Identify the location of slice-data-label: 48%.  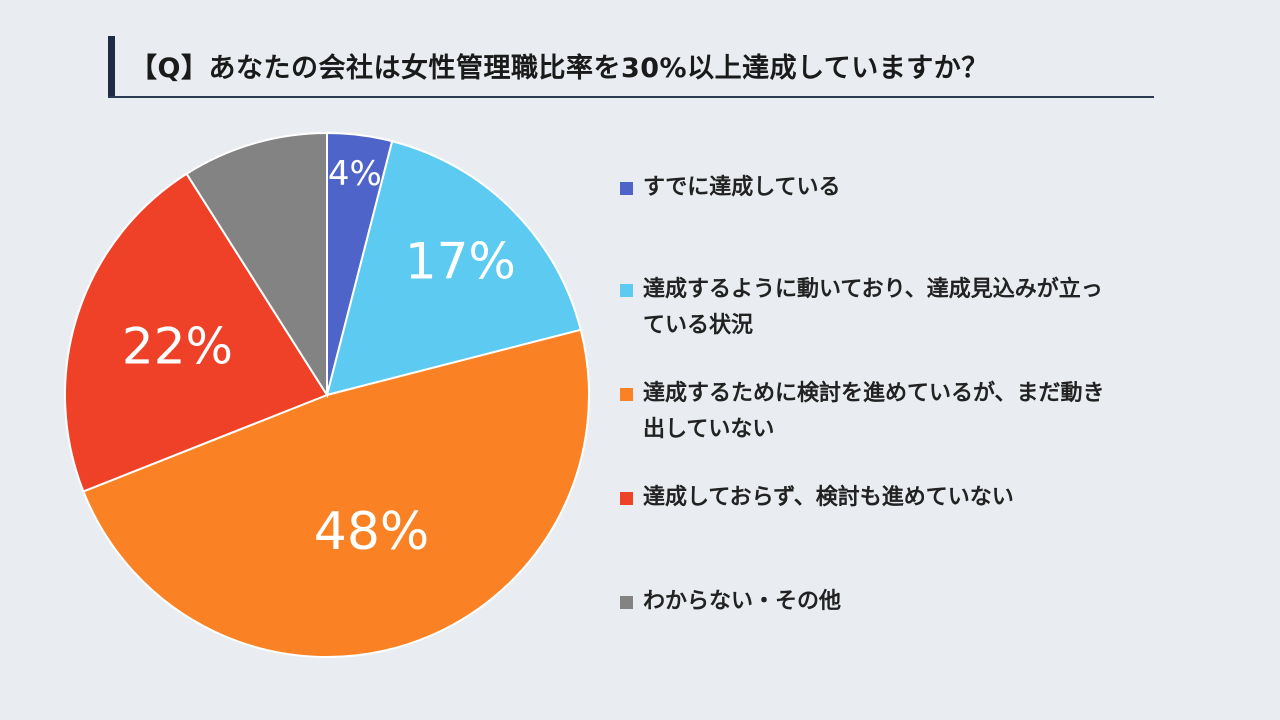
(372, 532).